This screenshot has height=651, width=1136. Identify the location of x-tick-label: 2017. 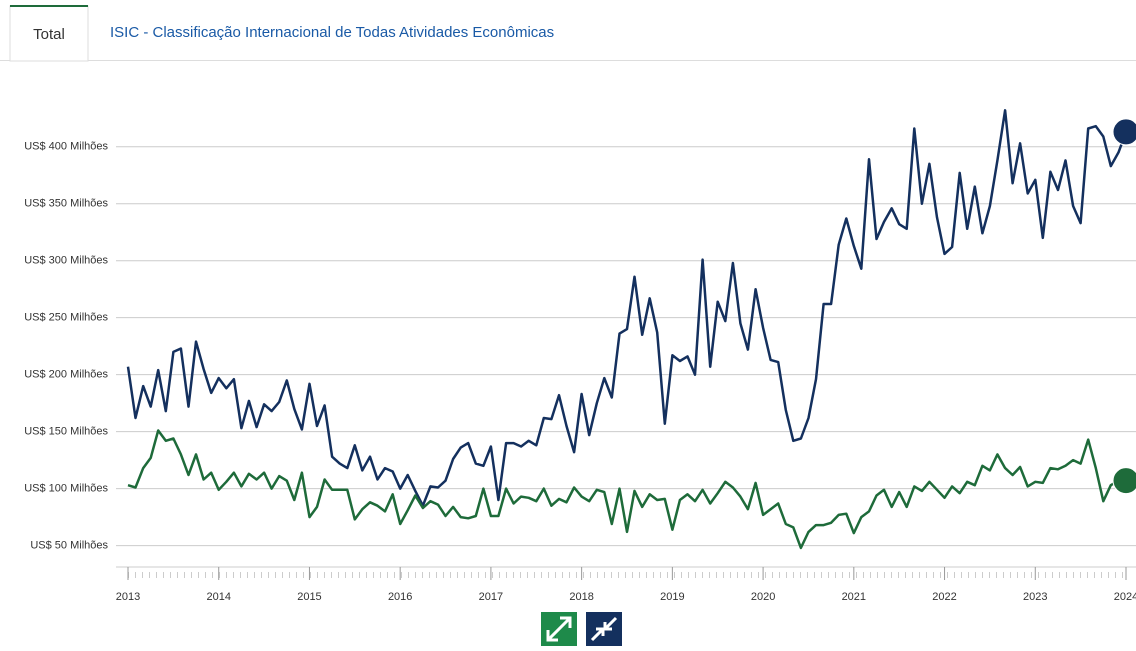
(491, 597).